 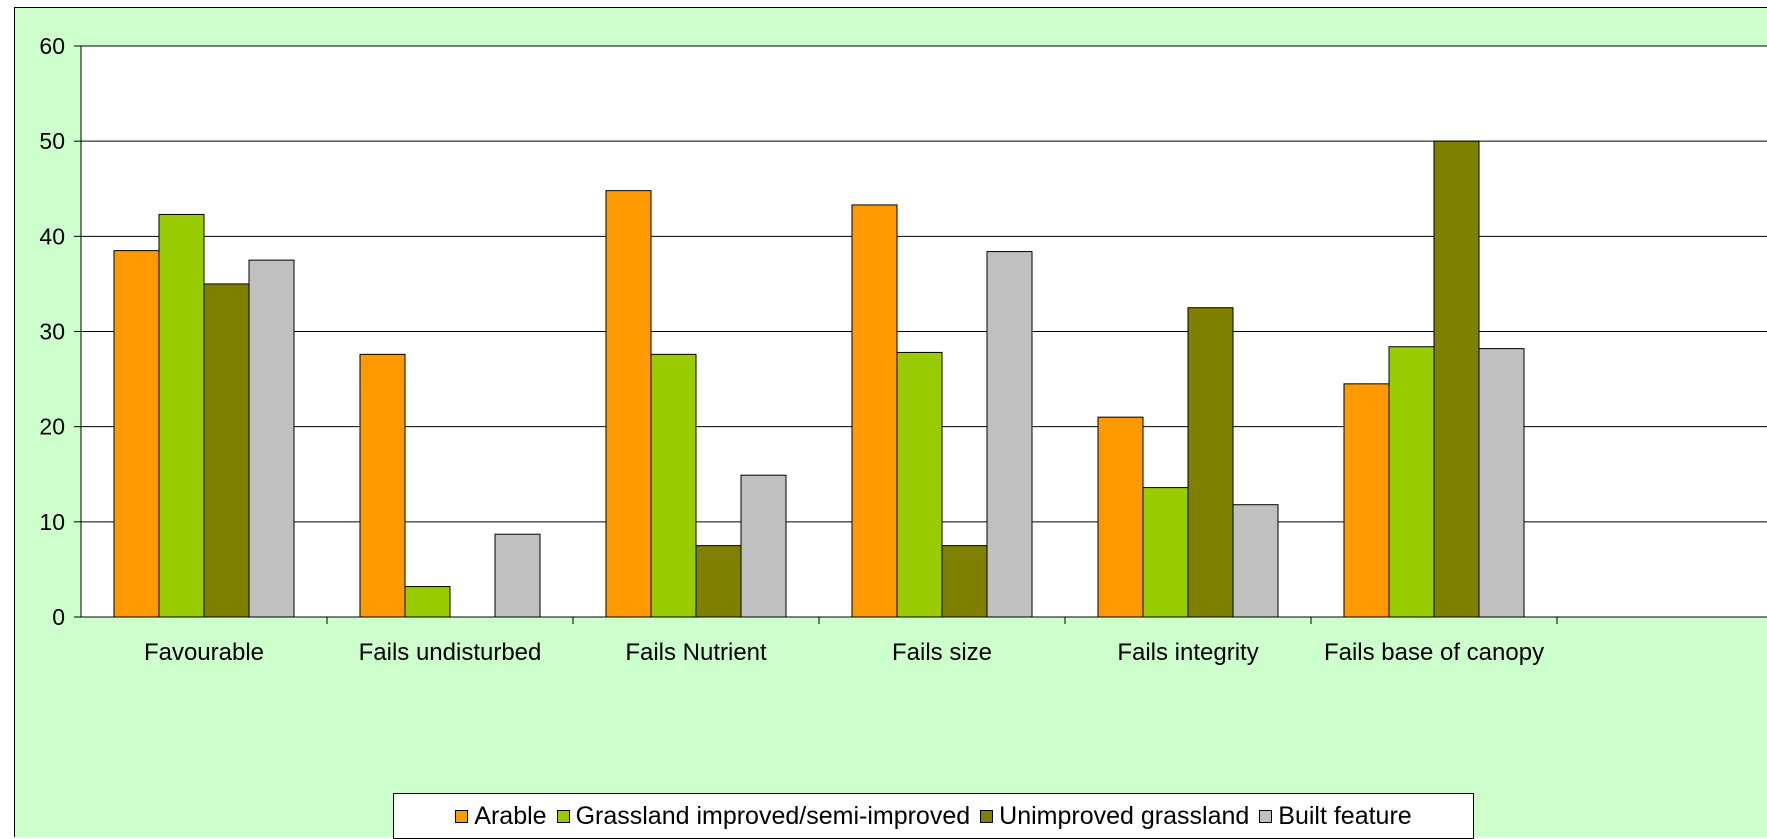 I want to click on legend-item: Arable, so click(x=501, y=816).